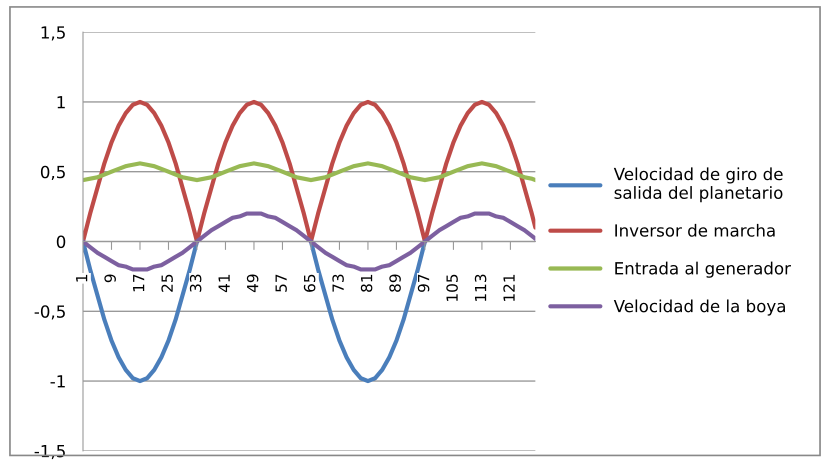 This screenshot has height=460, width=830. Describe the element at coordinates (110, 278) in the screenshot. I see `x-tick-label: 9` at that location.